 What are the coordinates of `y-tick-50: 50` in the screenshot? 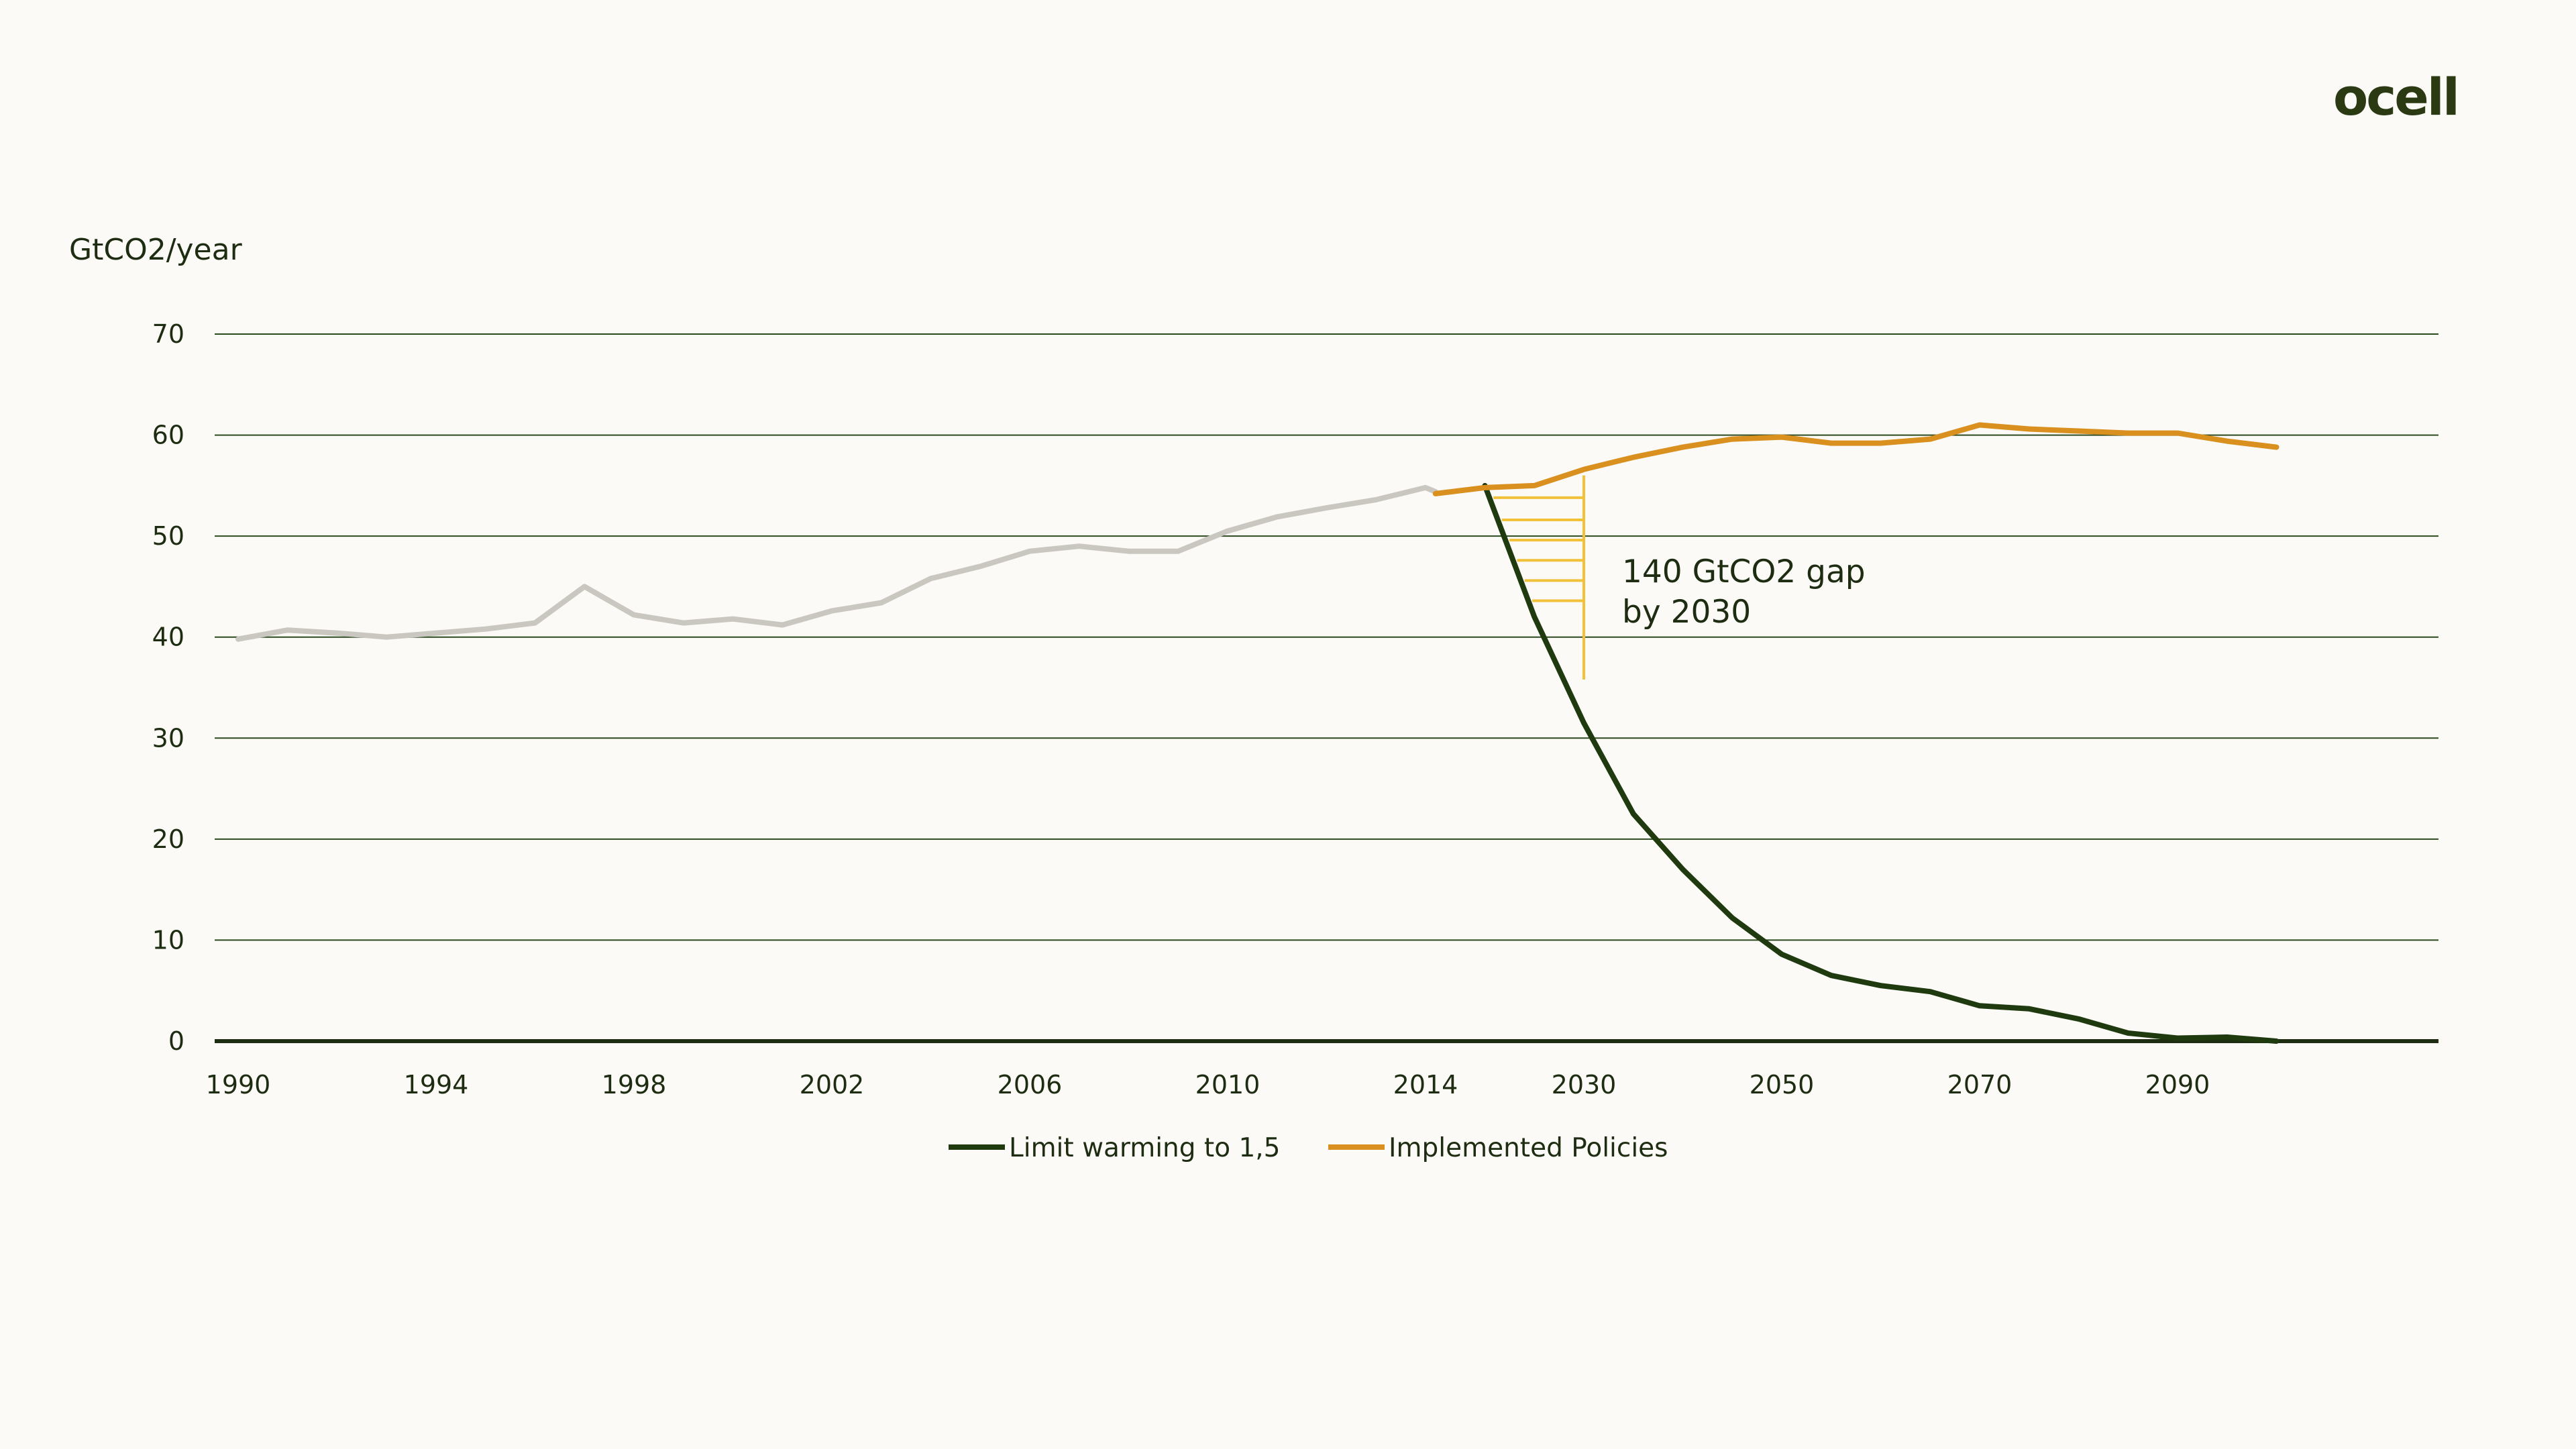 It's located at (168, 536).